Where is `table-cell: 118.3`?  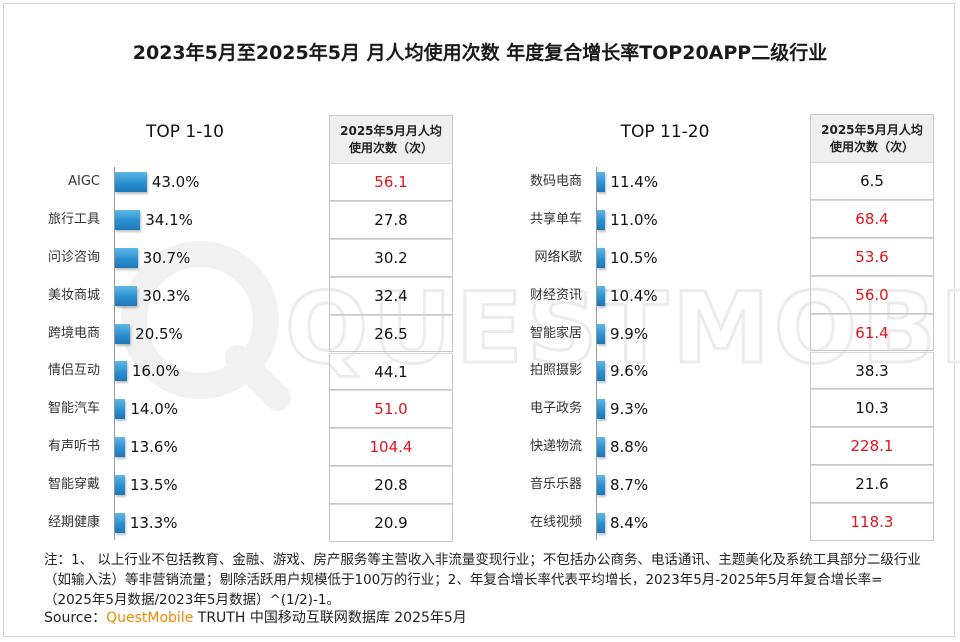
table-cell: 118.3 is located at coordinates (872, 522).